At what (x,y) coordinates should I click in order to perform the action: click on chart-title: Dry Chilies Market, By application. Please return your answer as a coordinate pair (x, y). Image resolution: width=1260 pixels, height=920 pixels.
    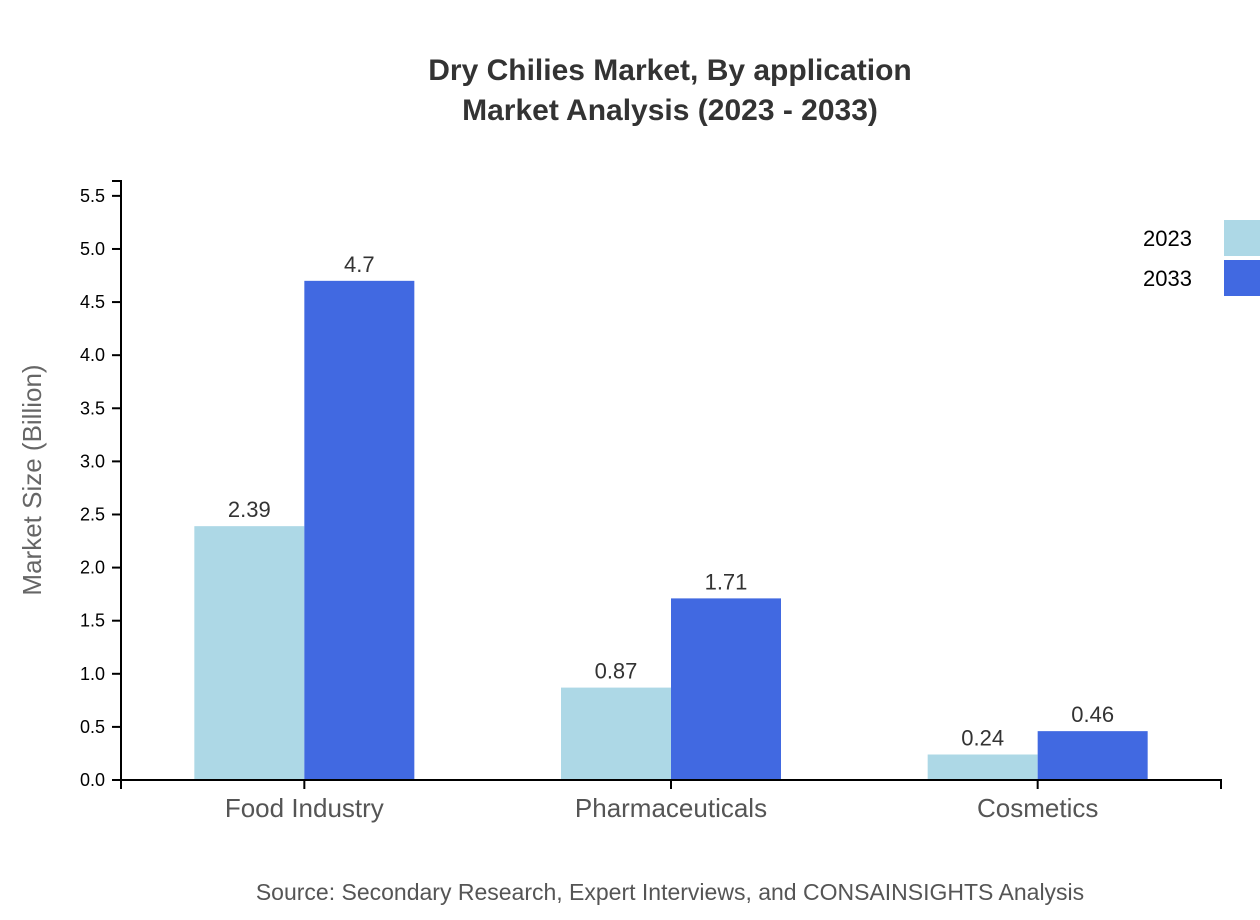
    Looking at the image, I should click on (669, 70).